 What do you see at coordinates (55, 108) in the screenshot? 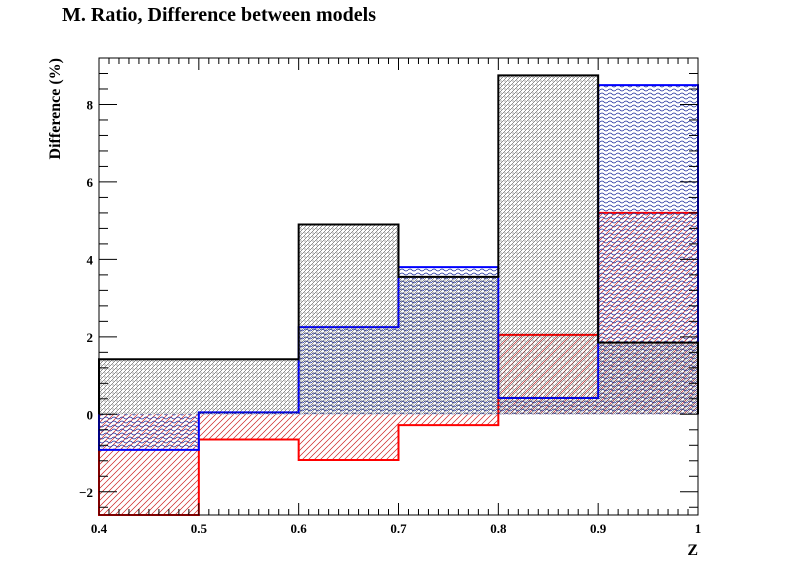
I see `y-axis-title: Difference (%)` at bounding box center [55, 108].